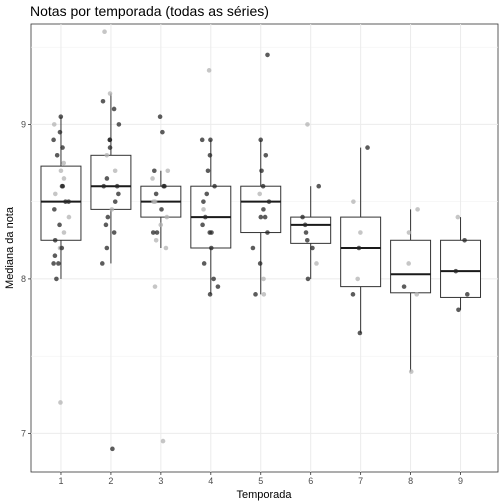 The image size is (504, 504). I want to click on y-axis-ticks: 7 8 9, so click(26, 278).